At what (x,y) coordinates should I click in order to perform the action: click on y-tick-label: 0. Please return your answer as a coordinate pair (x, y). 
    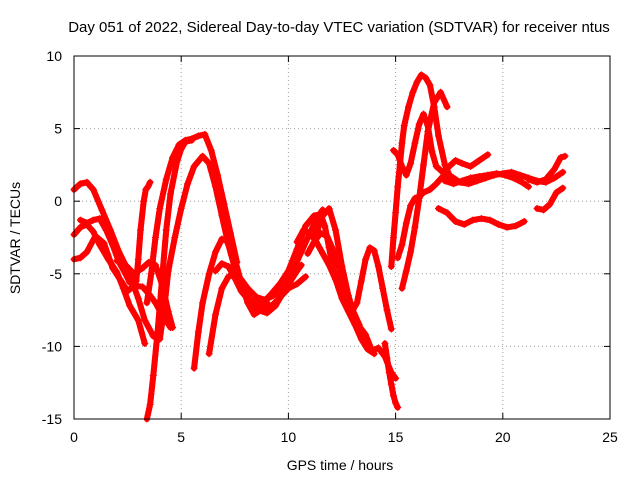
    Looking at the image, I should click on (58, 201).